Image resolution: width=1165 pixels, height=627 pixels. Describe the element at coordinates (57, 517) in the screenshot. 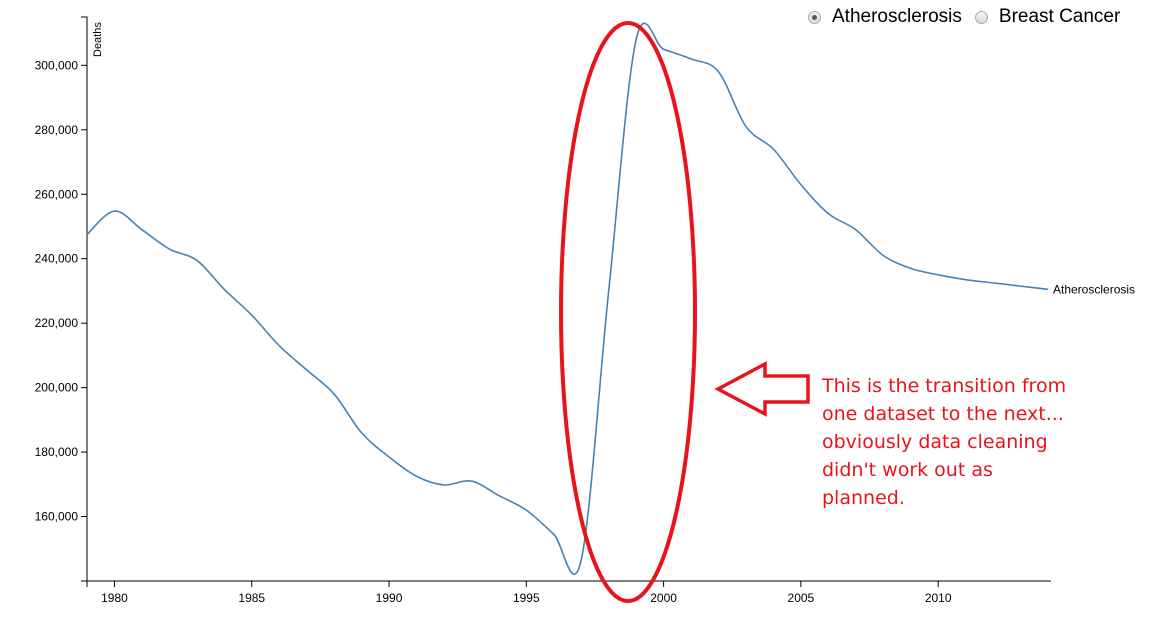

I see `y-tick-label: 160,000` at that location.